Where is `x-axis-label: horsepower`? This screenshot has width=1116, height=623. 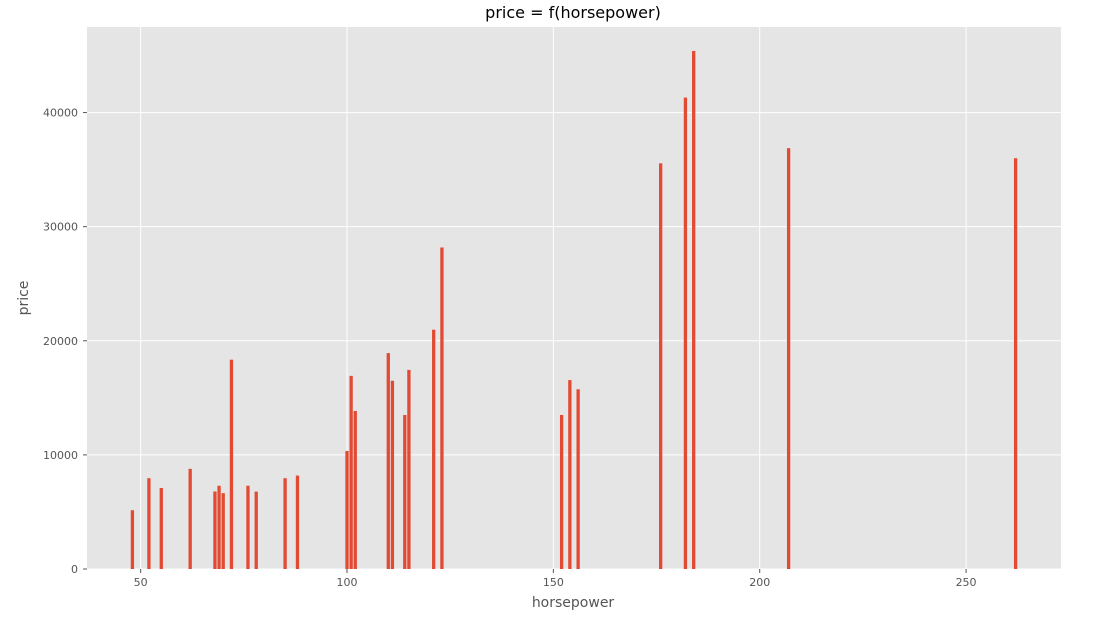 x-axis-label: horsepower is located at coordinates (573, 603).